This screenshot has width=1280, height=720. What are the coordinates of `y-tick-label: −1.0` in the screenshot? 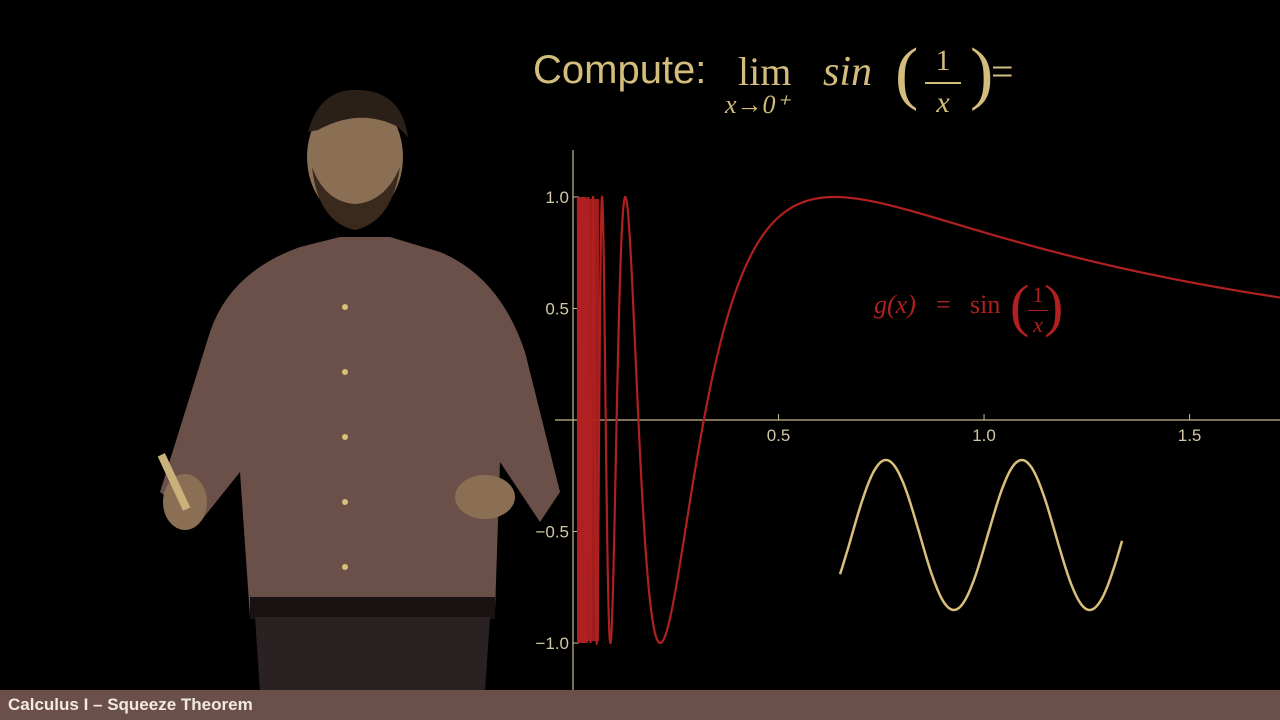 It's located at (552, 643).